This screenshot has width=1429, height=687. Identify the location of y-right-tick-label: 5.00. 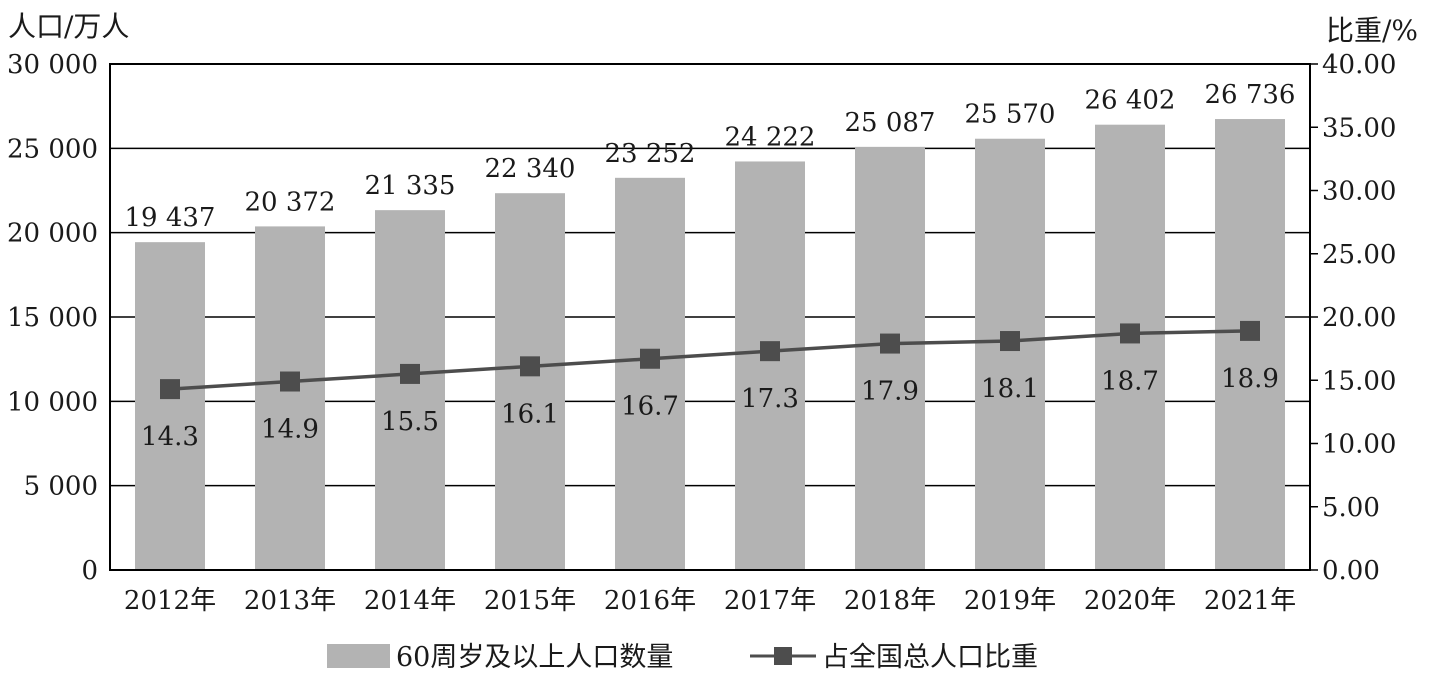
(1351, 508).